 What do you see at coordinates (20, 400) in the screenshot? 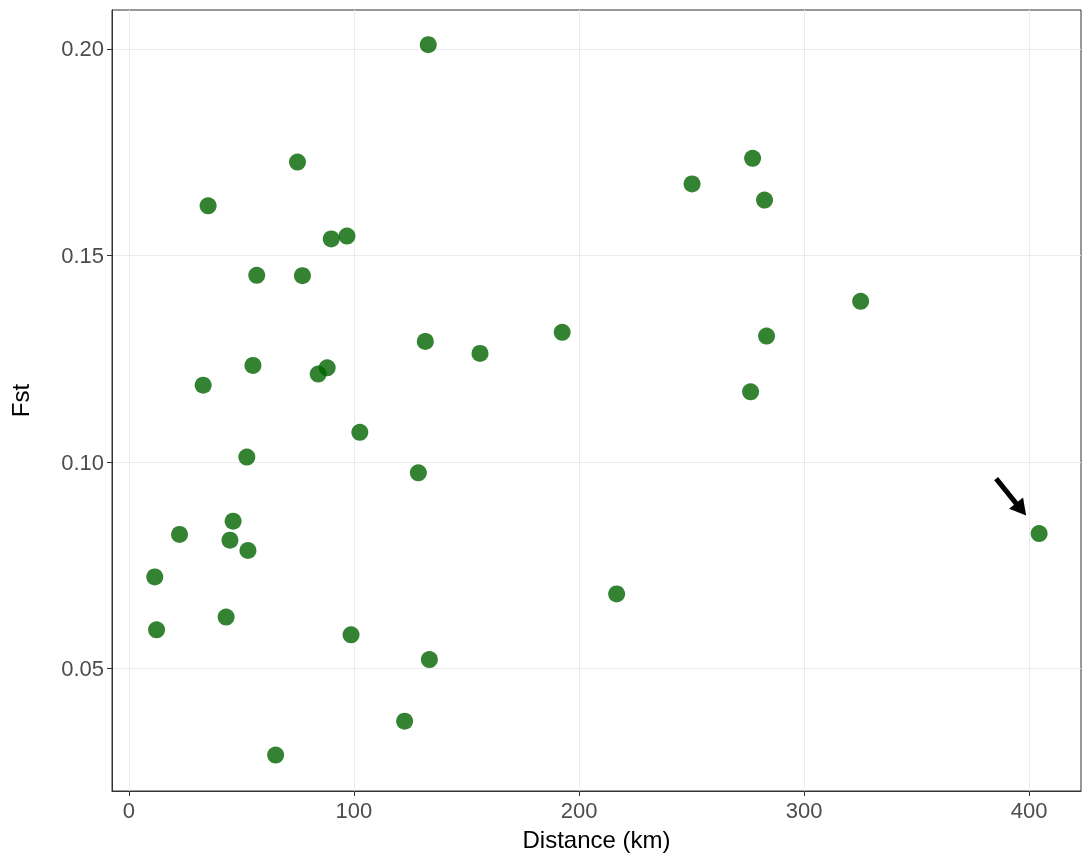
I see `y-axis-title: Fst` at bounding box center [20, 400].